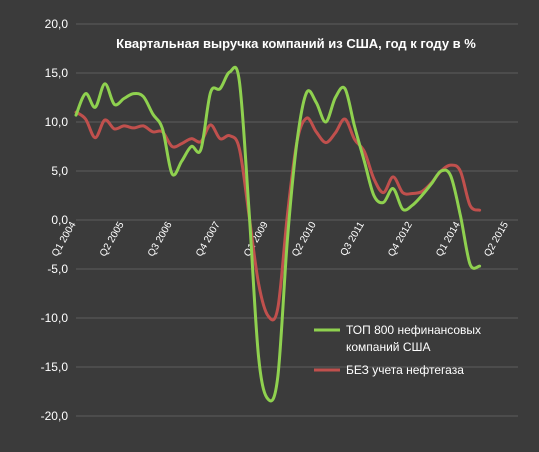  I want to click on y-tick-label: 5,0, so click(59, 171).